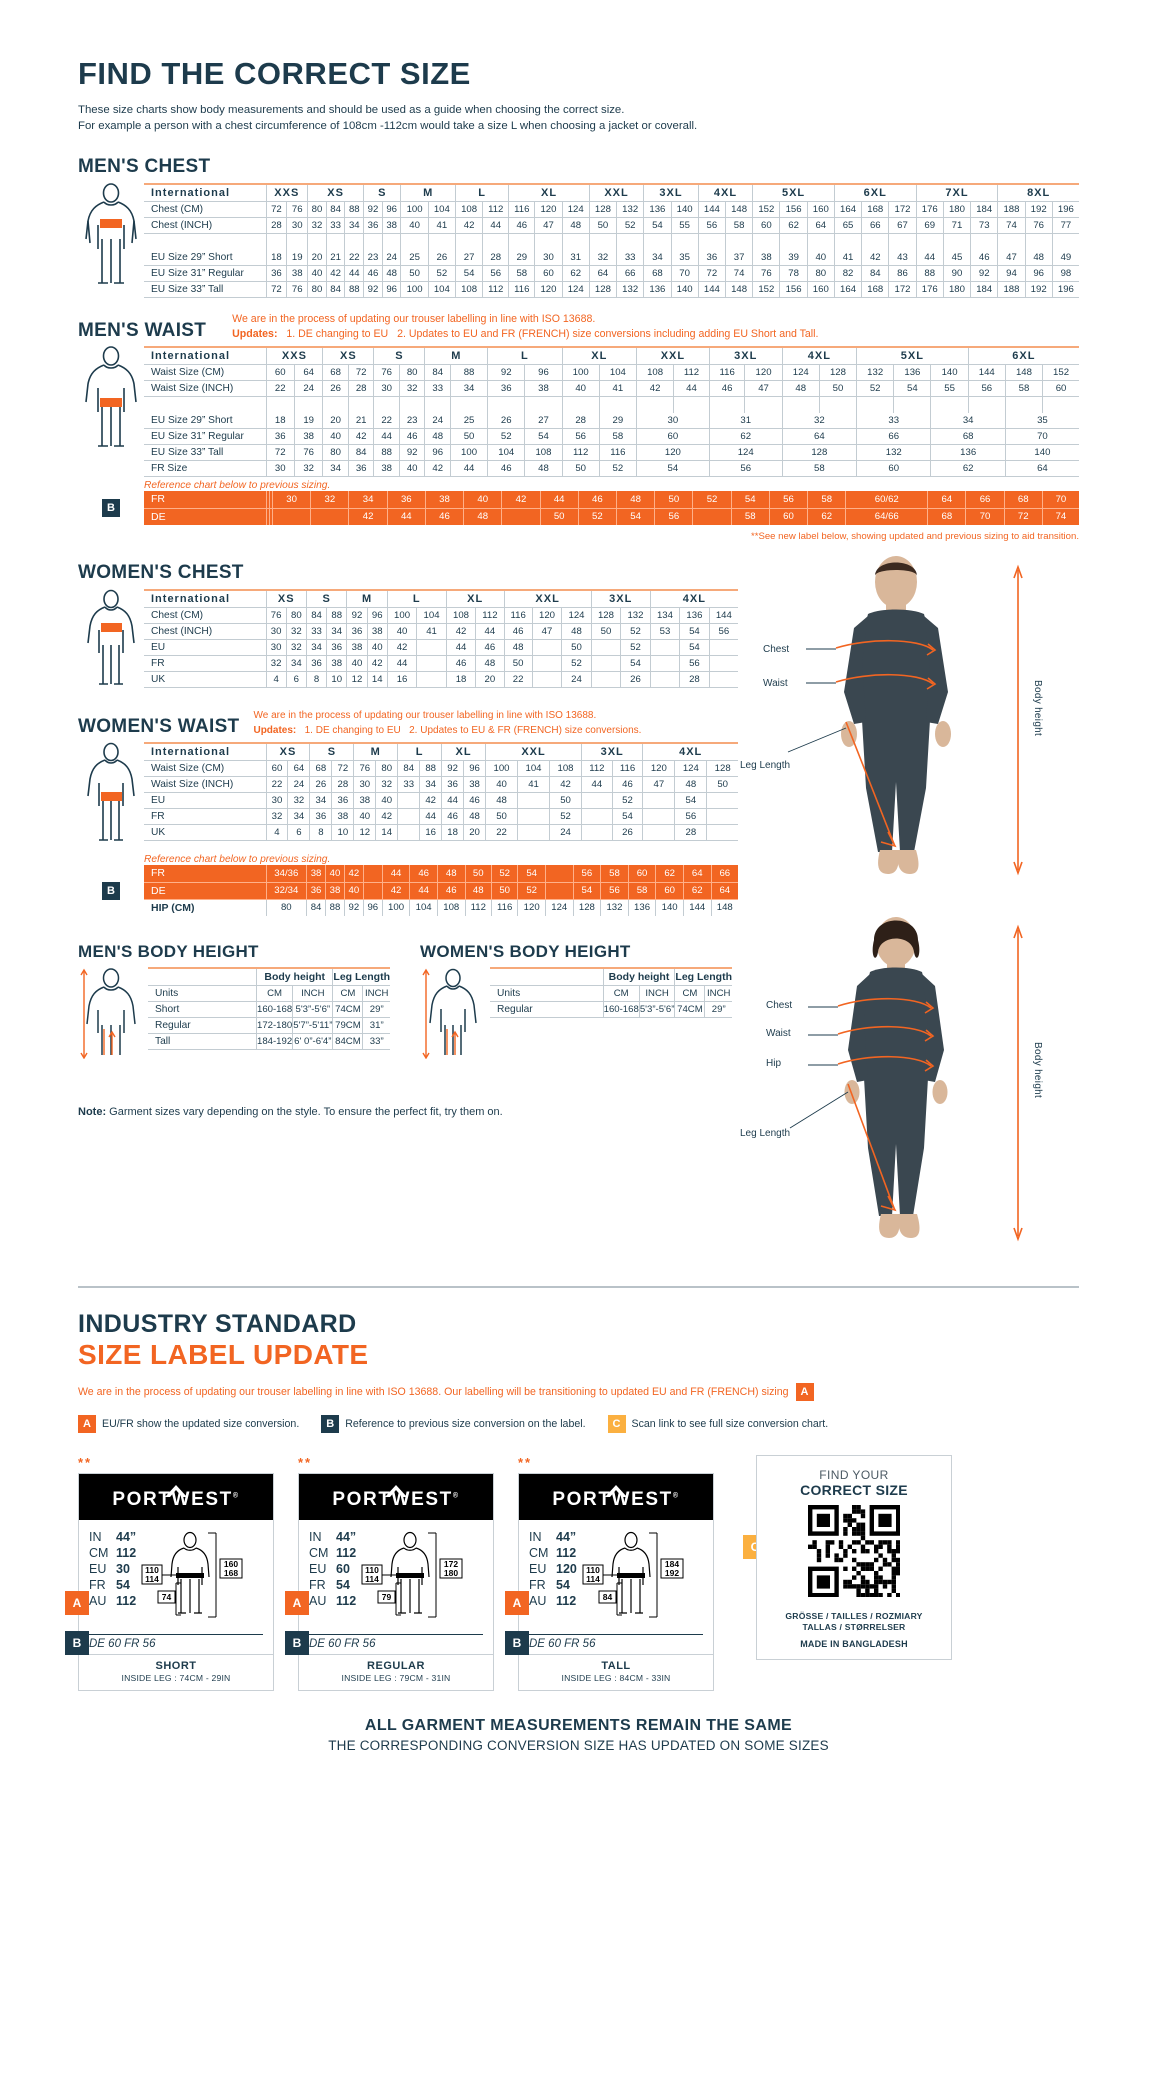 The image size is (1157, 2076). I want to click on row-label: Chest (CM), so click(205, 209).